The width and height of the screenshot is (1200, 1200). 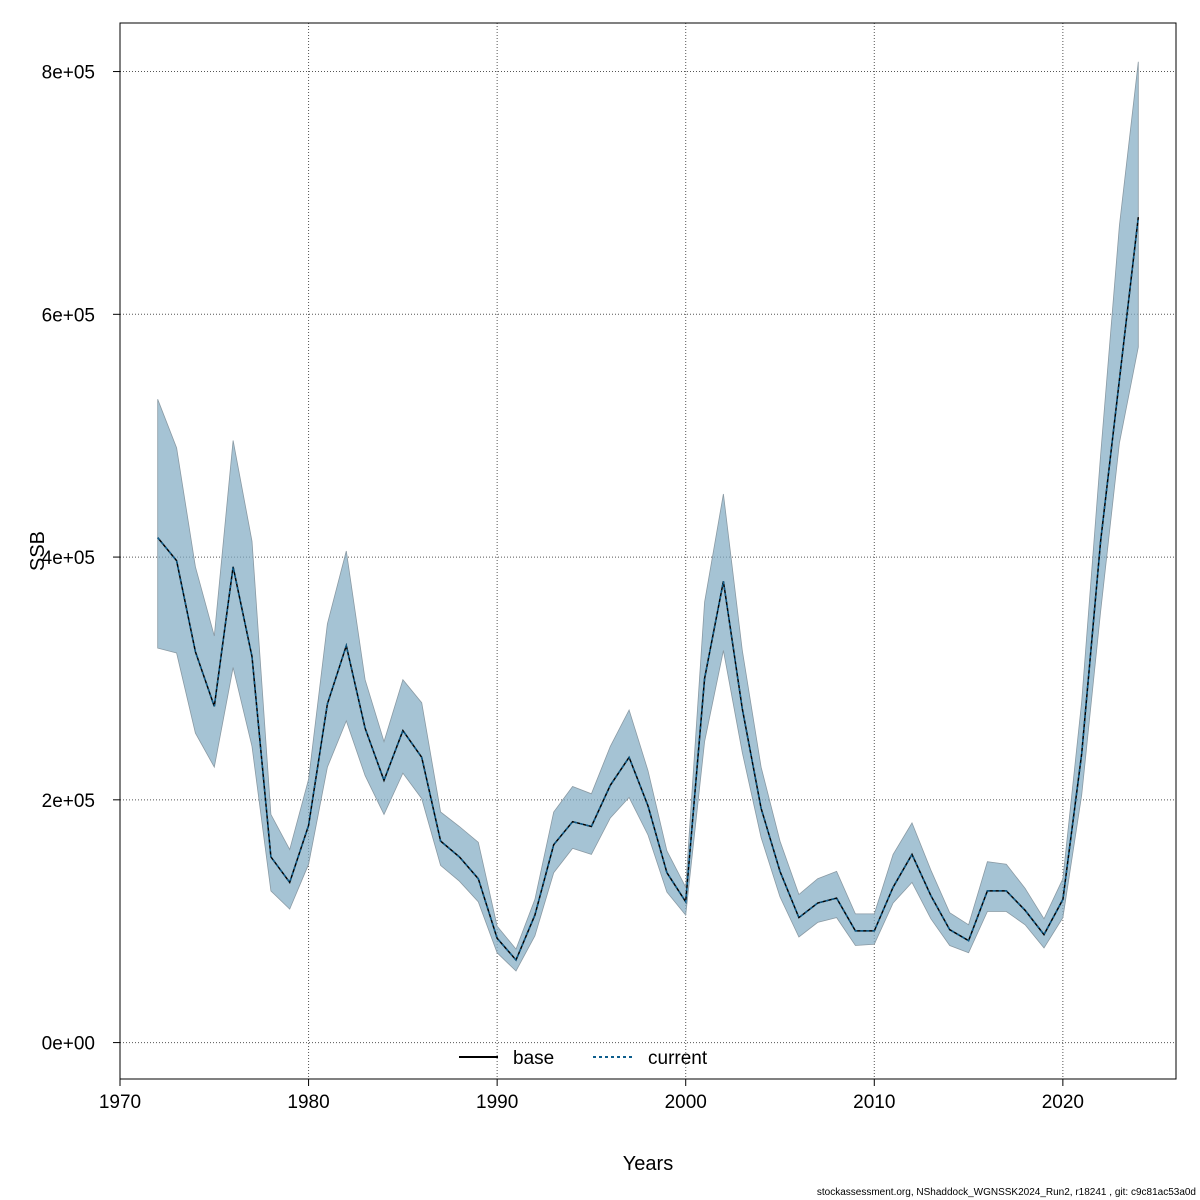 What do you see at coordinates (583, 1058) in the screenshot?
I see `legend: base current` at bounding box center [583, 1058].